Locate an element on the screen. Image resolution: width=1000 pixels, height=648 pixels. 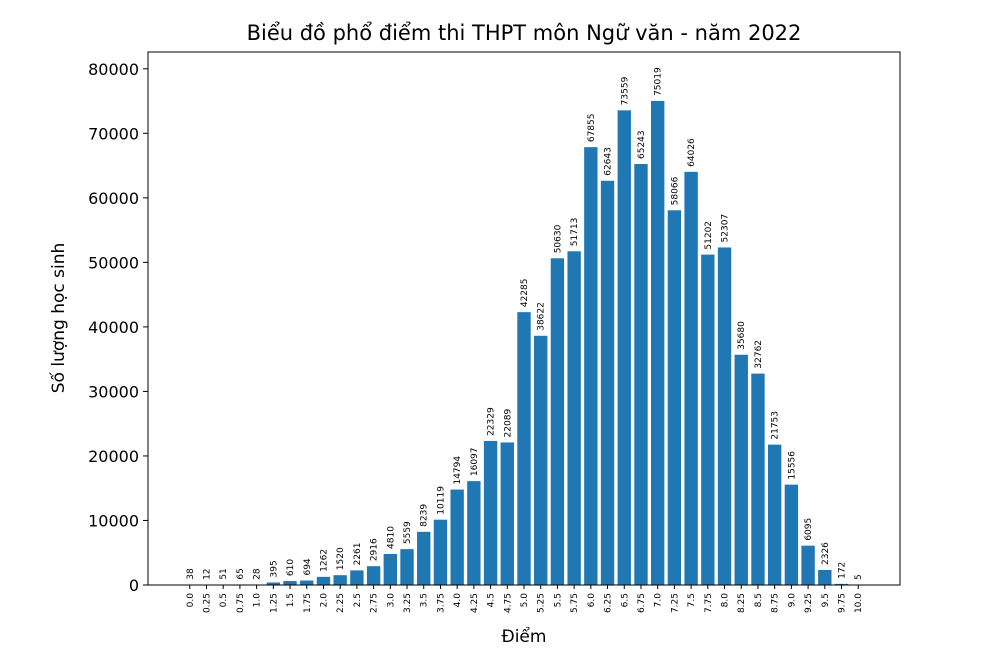
x-tick-label: 7.5 is located at coordinates (692, 600).